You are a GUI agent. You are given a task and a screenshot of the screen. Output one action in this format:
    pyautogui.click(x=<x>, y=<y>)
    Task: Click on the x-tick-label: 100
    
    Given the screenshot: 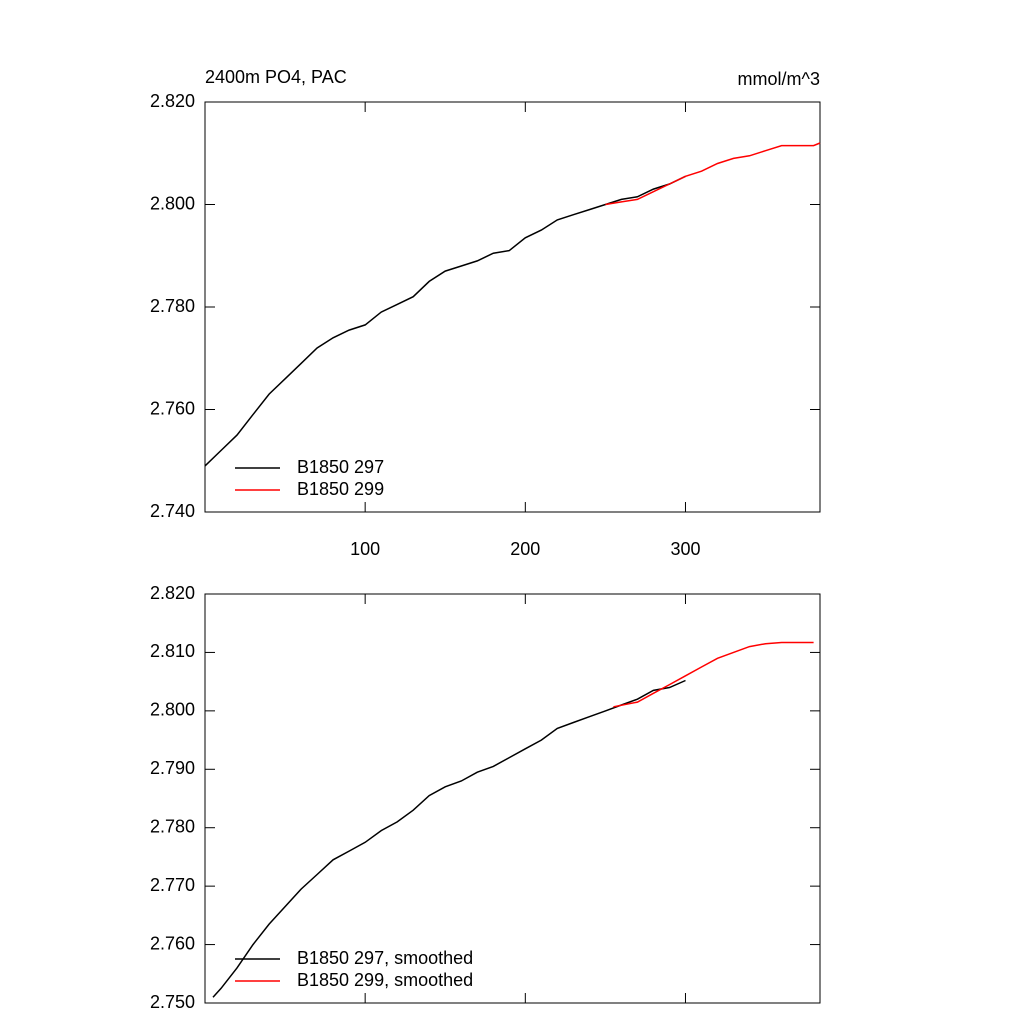 What is the action you would take?
    pyautogui.click(x=365, y=549)
    